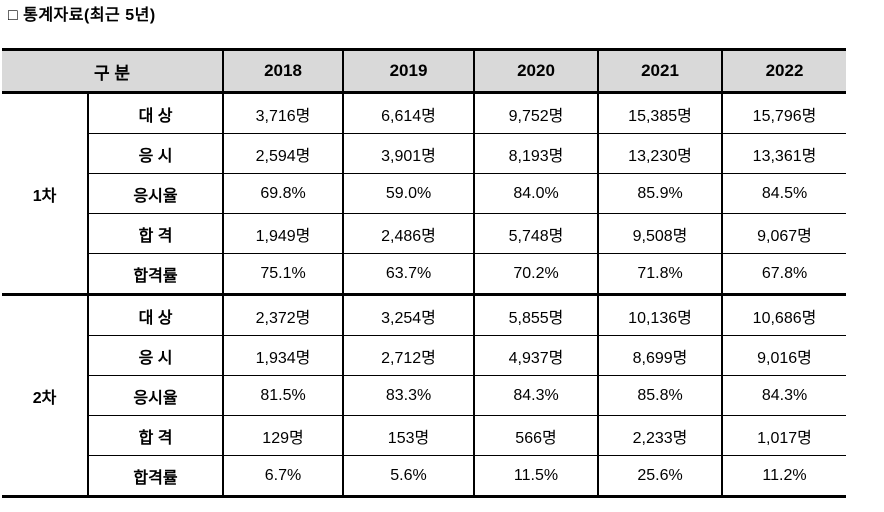 This screenshot has height=512, width=884. Describe the element at coordinates (409, 274) in the screenshot. I see `cell-value: 63.7%` at that location.